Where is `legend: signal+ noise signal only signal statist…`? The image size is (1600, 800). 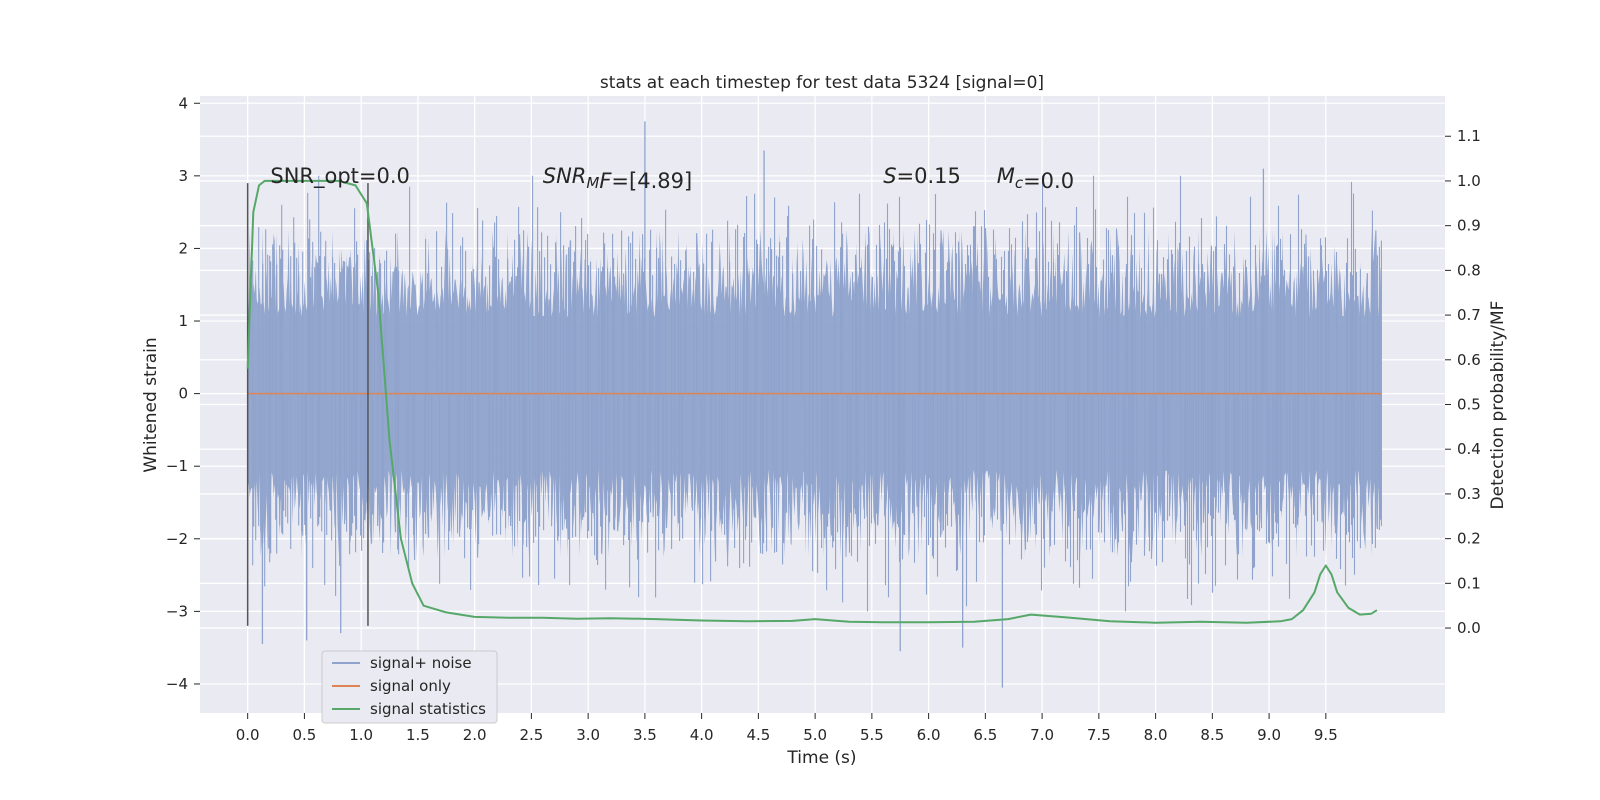 legend: signal+ noise signal only signal statist… is located at coordinates (409, 687).